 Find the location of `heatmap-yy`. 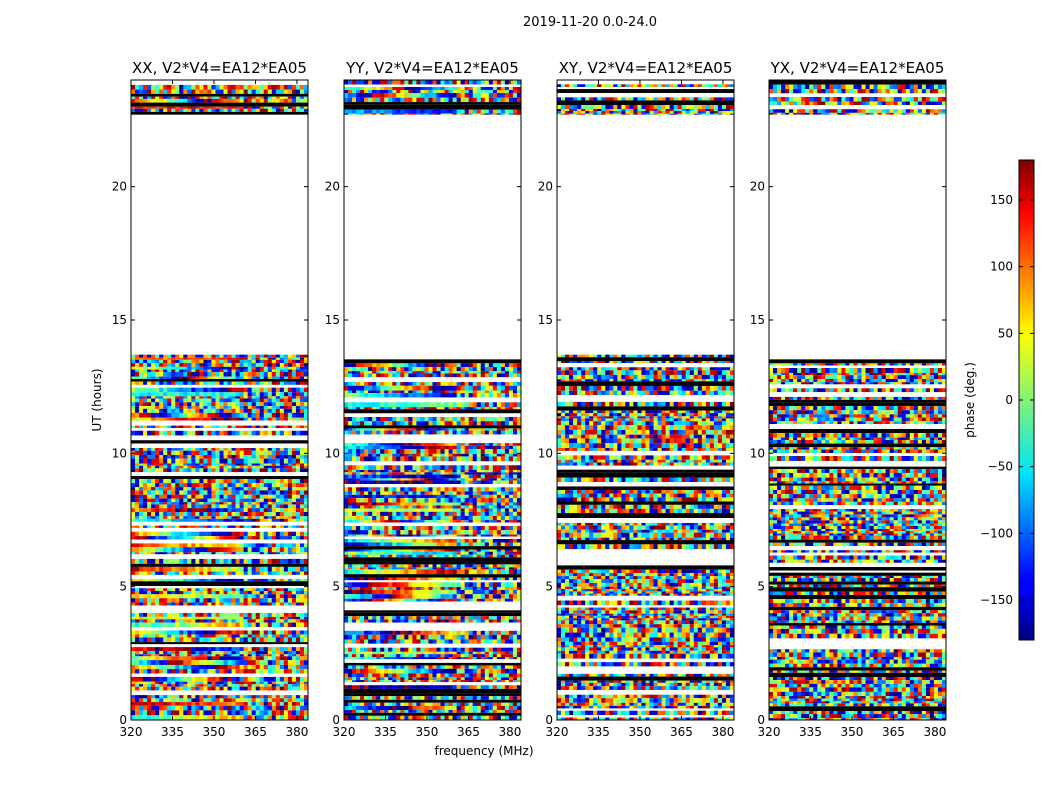

heatmap-yy is located at coordinates (432, 400).